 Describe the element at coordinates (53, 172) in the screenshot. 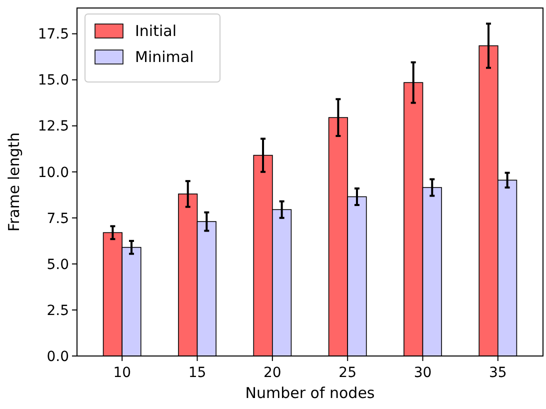

I see `y-tick-label: 10.0` at that location.